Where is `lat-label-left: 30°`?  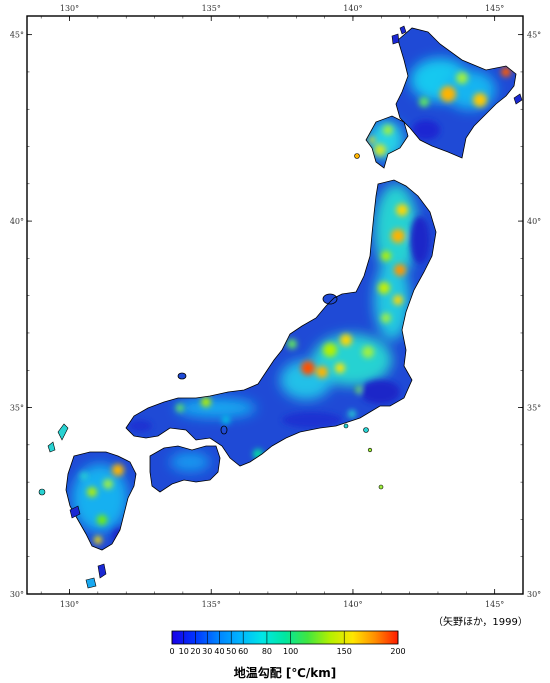
lat-label-left: 30° is located at coordinates (17, 594).